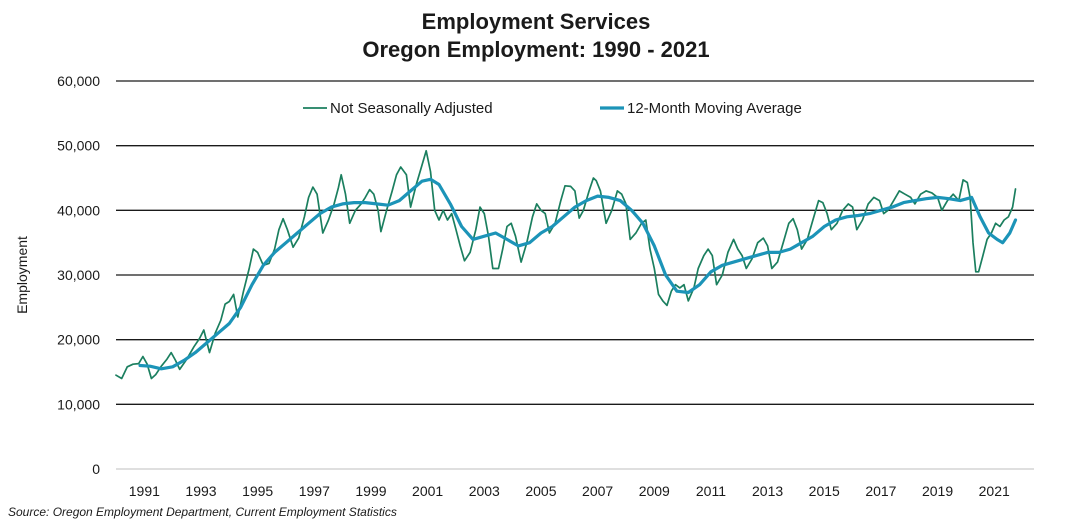 Image resolution: width=1072 pixels, height=525 pixels. I want to click on y-tick-label: 50,000, so click(78, 146).